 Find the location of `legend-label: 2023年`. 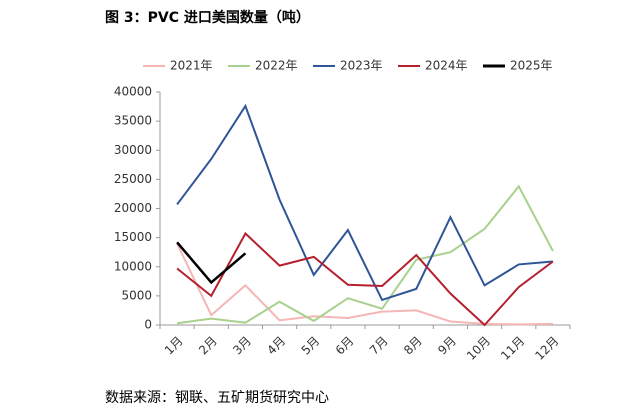

legend-label: 2023年 is located at coordinates (361, 66).